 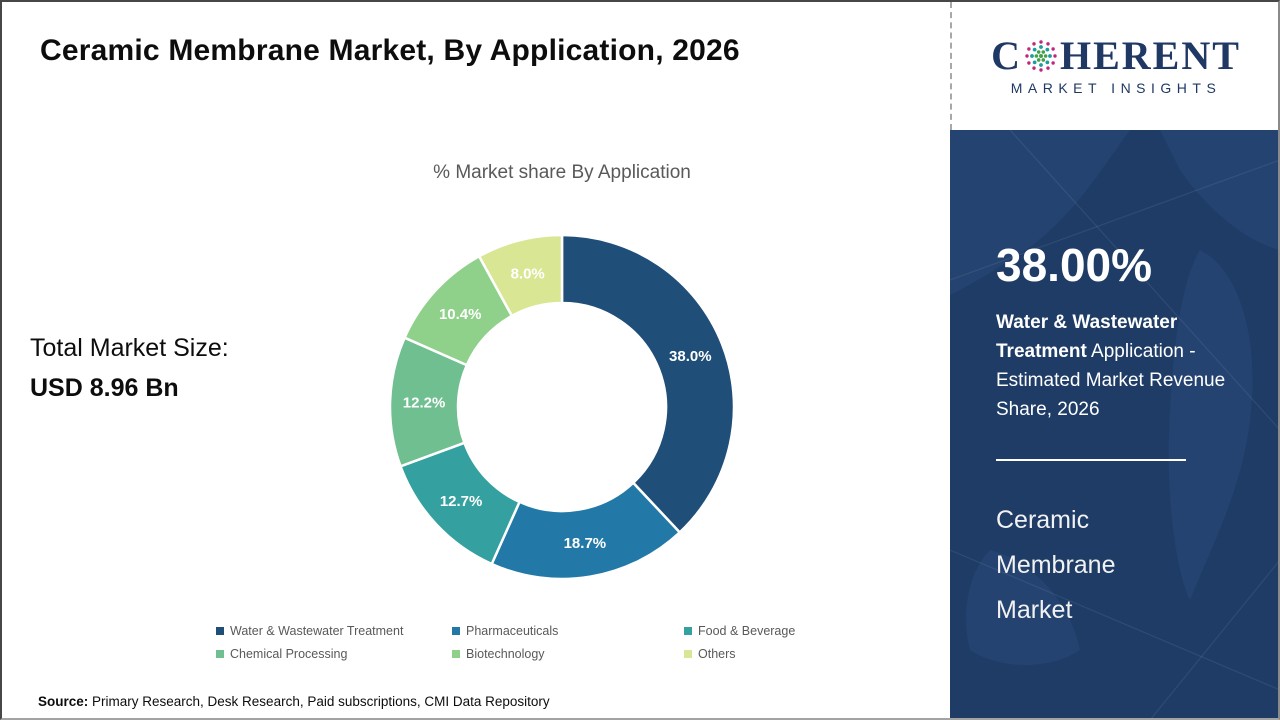 I want to click on donut-chart: 38.0% 18.7% 12.7% 12.2% 10.4% 8.0%, so click(x=562, y=407).